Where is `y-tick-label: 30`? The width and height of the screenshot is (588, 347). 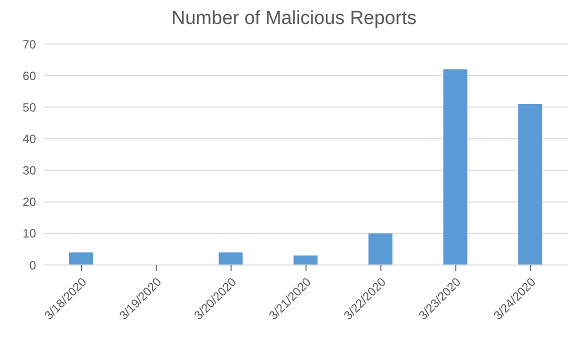
y-tick-label: 30 is located at coordinates (29, 171).